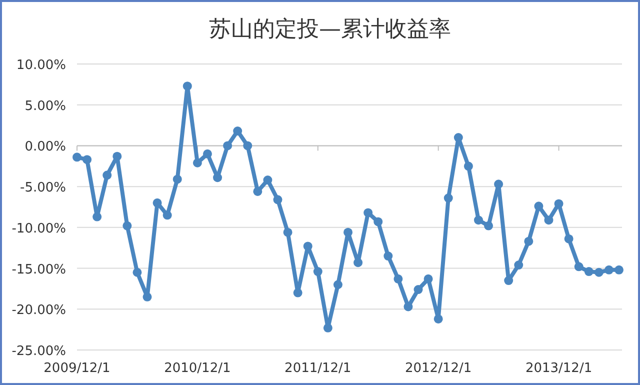  Describe the element at coordinates (39, 310) in the screenshot. I see `y-tick-label: -20.00%` at that location.